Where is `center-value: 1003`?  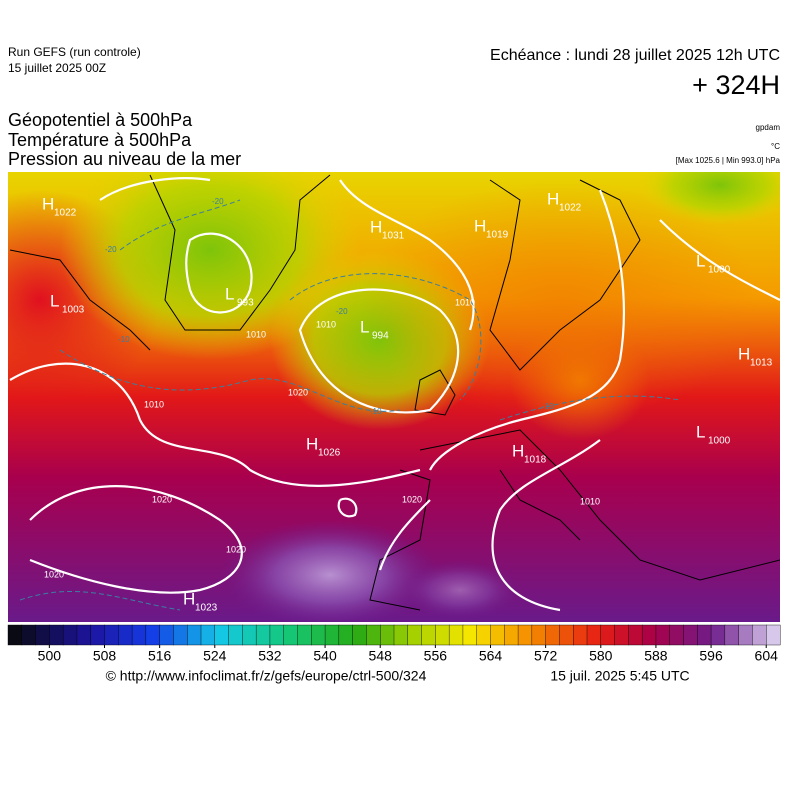 center-value: 1003 is located at coordinates (73, 310).